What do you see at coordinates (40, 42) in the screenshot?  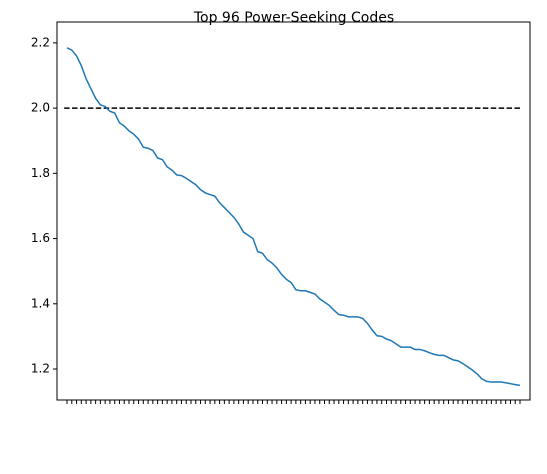 I see `y-tick-label: 2.2` at bounding box center [40, 42].